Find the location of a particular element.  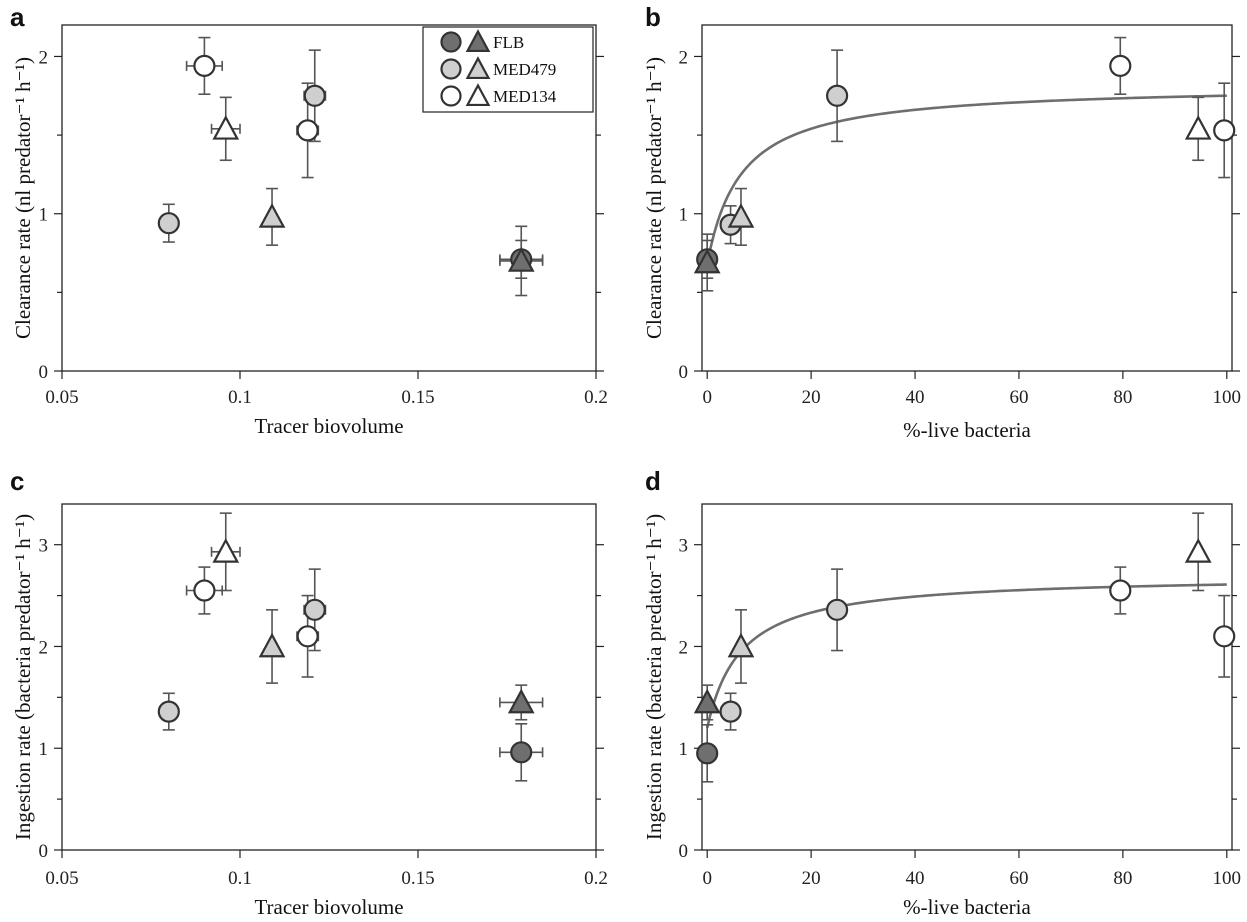

legend-label: FLB is located at coordinates (508, 42).